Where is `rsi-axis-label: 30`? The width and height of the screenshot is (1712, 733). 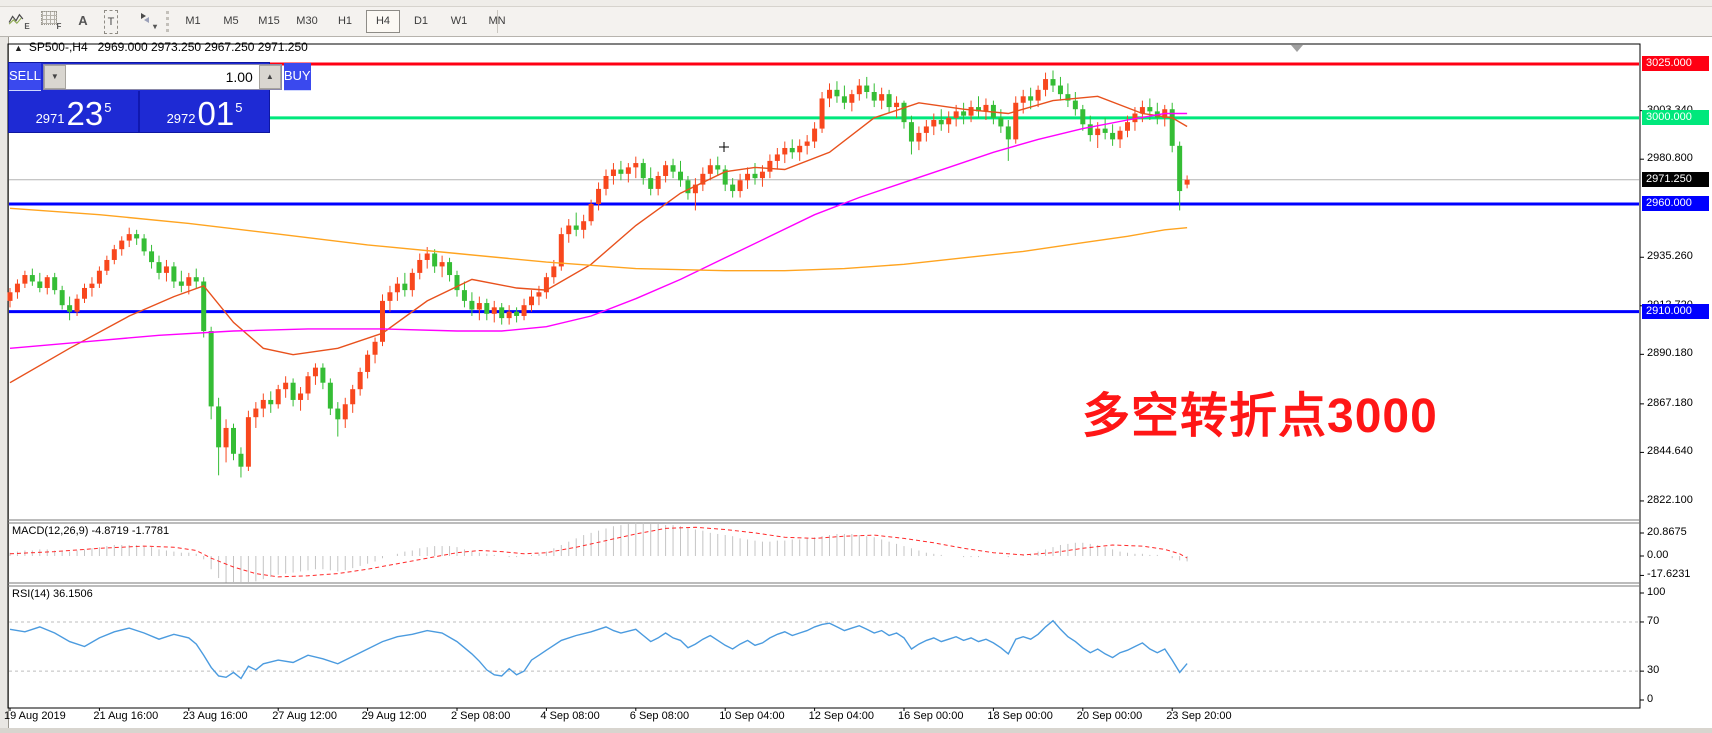 rsi-axis-label: 30 is located at coordinates (1653, 670).